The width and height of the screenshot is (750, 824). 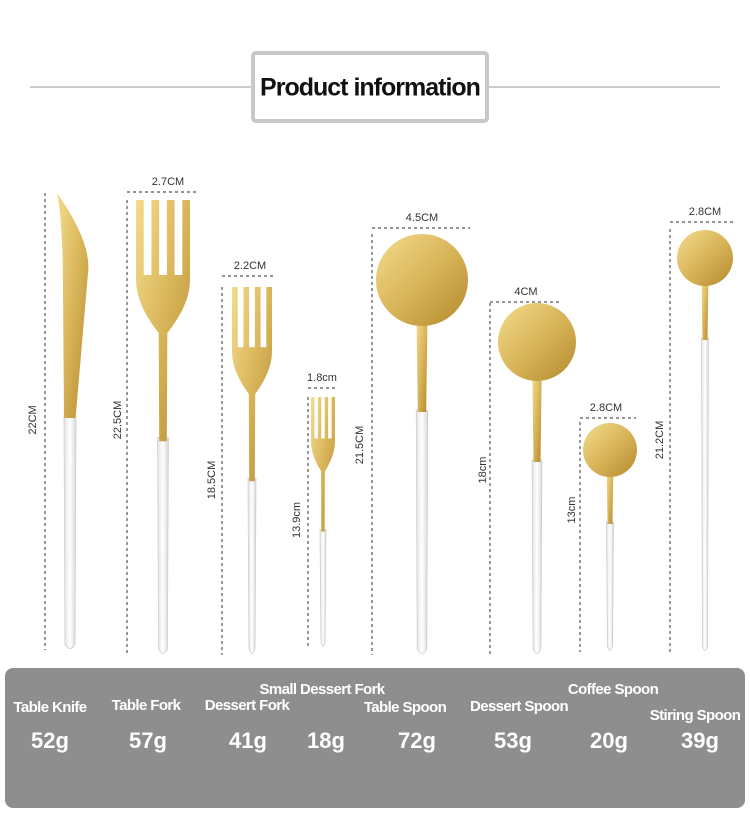 I want to click on item-weight: 41g, so click(x=248, y=740).